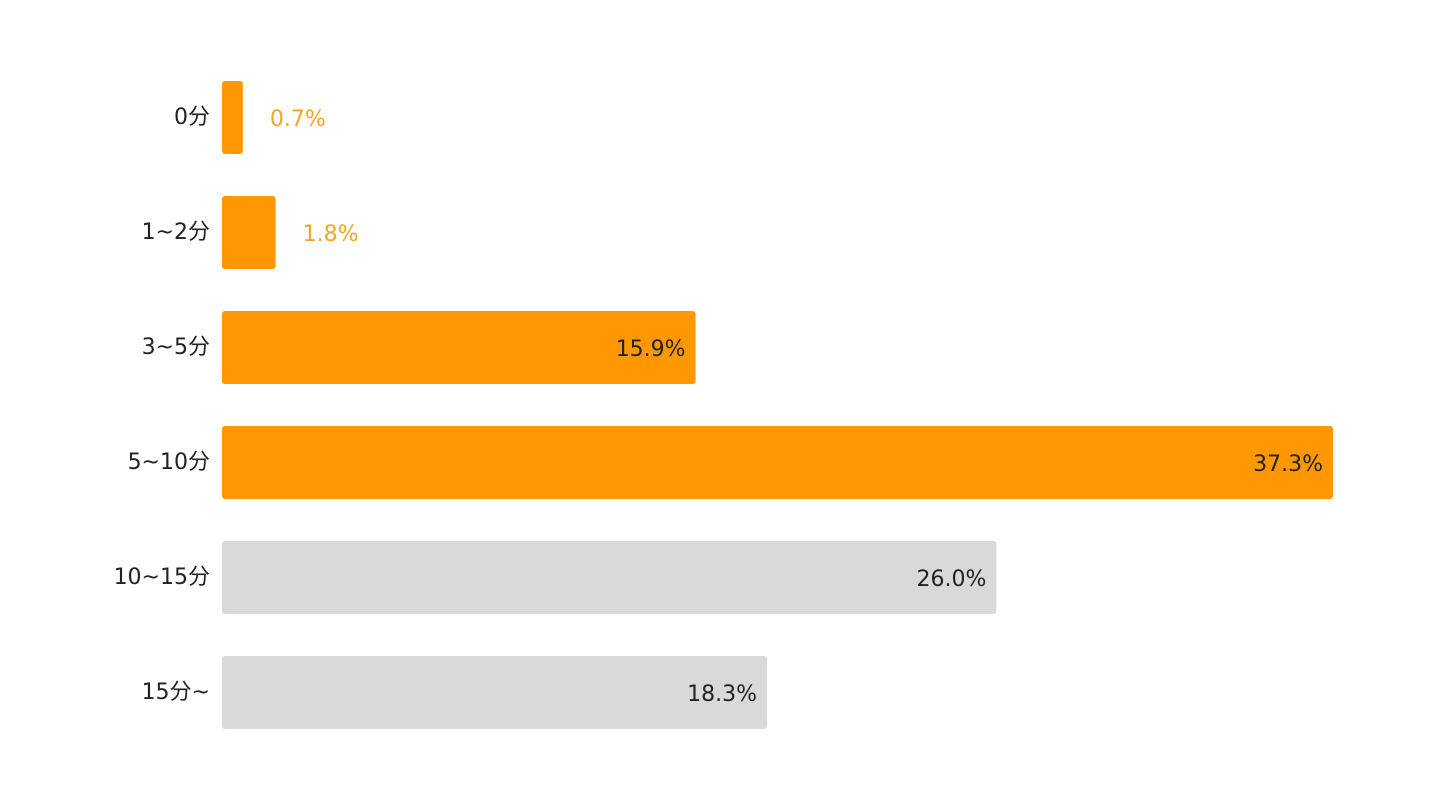 This screenshot has height=810, width=1440. Describe the element at coordinates (162, 577) in the screenshot. I see `category-label: 10~15分` at that location.